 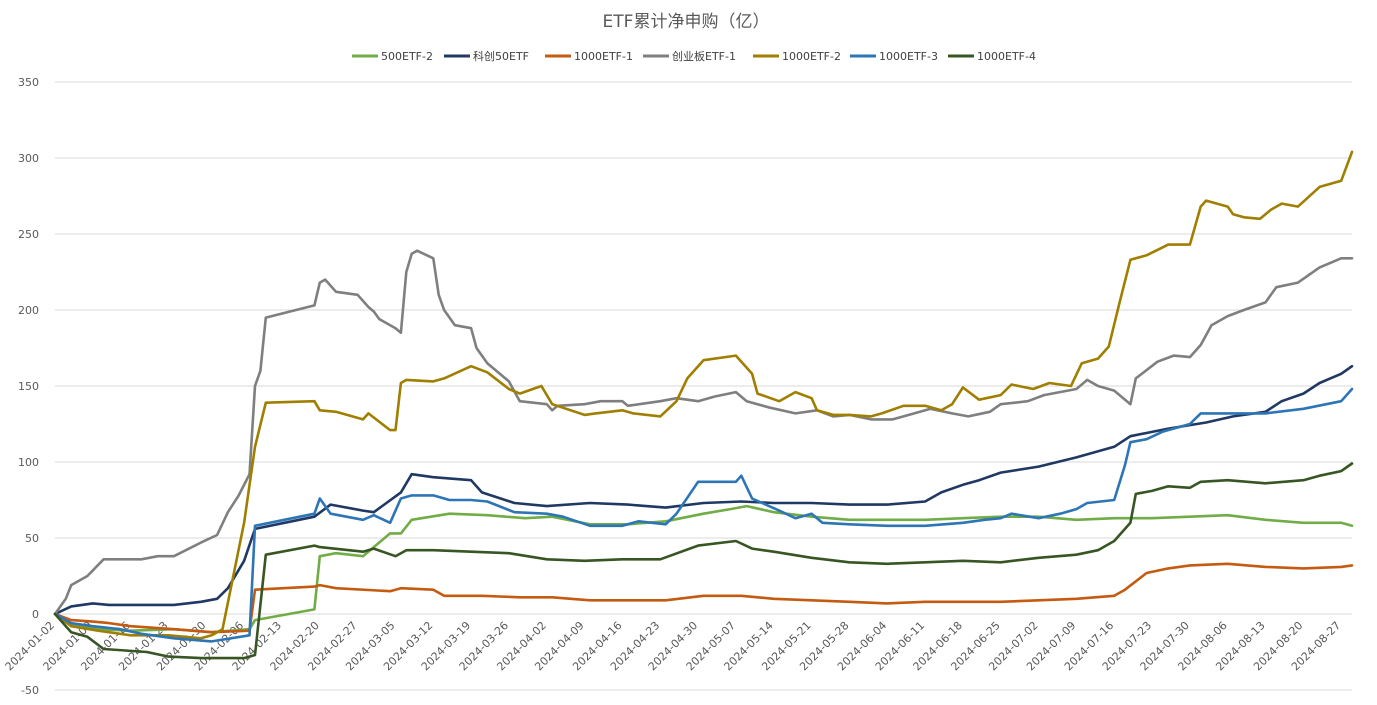 What do you see at coordinates (28, 82) in the screenshot?
I see `y-tick-label: 350` at bounding box center [28, 82].